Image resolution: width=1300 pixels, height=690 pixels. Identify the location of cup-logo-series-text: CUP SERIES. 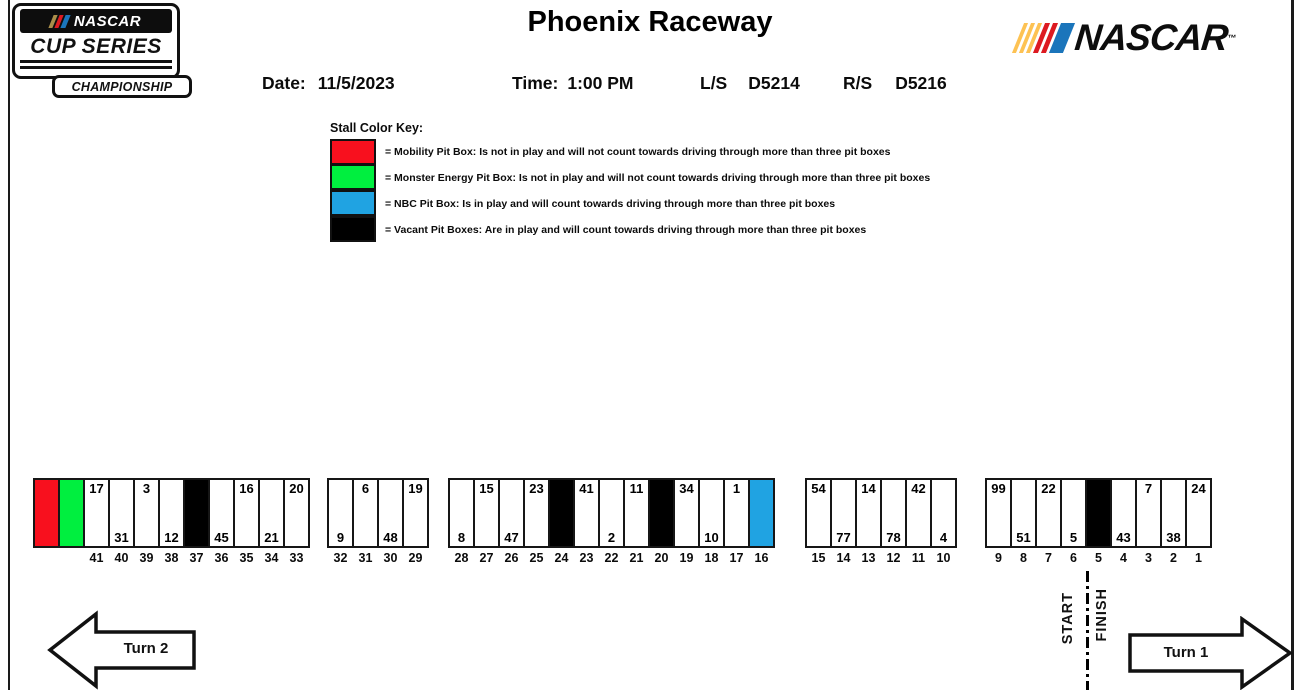
(96, 46).